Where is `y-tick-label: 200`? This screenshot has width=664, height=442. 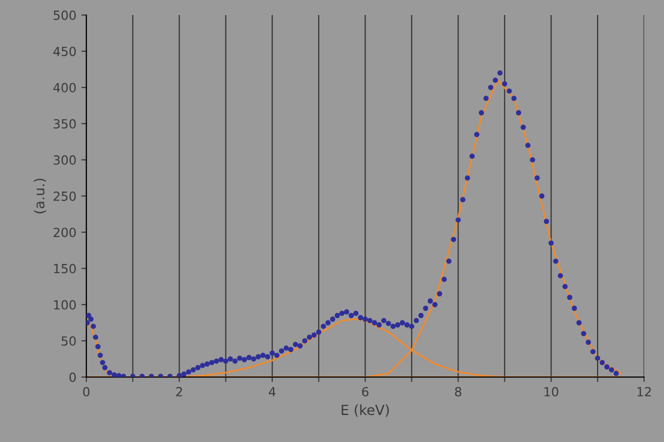
y-tick-label: 200 is located at coordinates (65, 233).